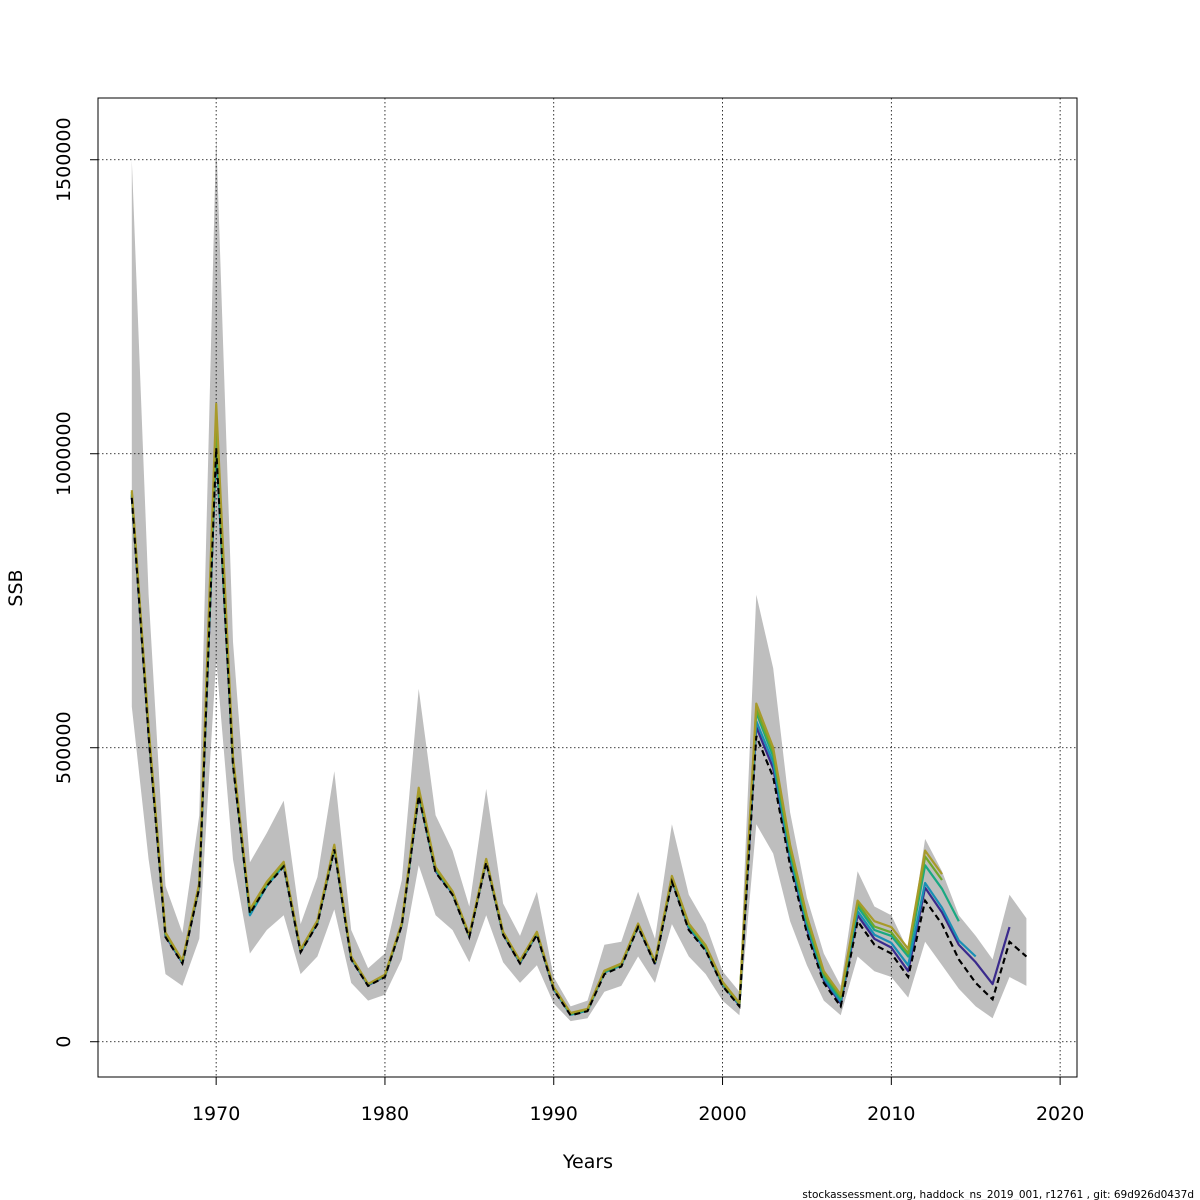 This screenshot has height=1200, width=1200. I want to click on x-tick-label-1980: 1980, so click(385, 1114).